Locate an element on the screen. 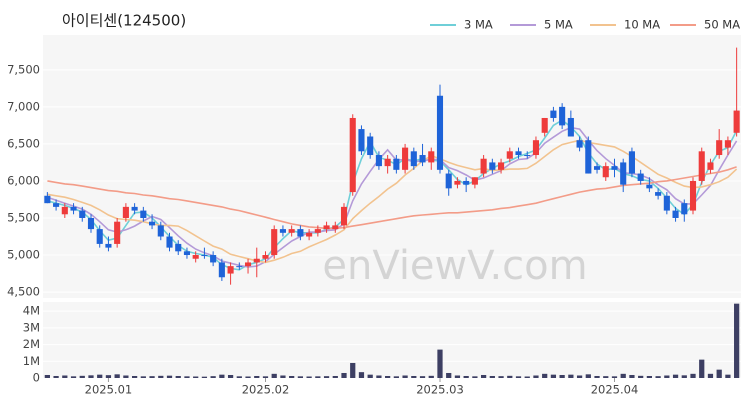  ma-line is located at coordinates (392, 198).